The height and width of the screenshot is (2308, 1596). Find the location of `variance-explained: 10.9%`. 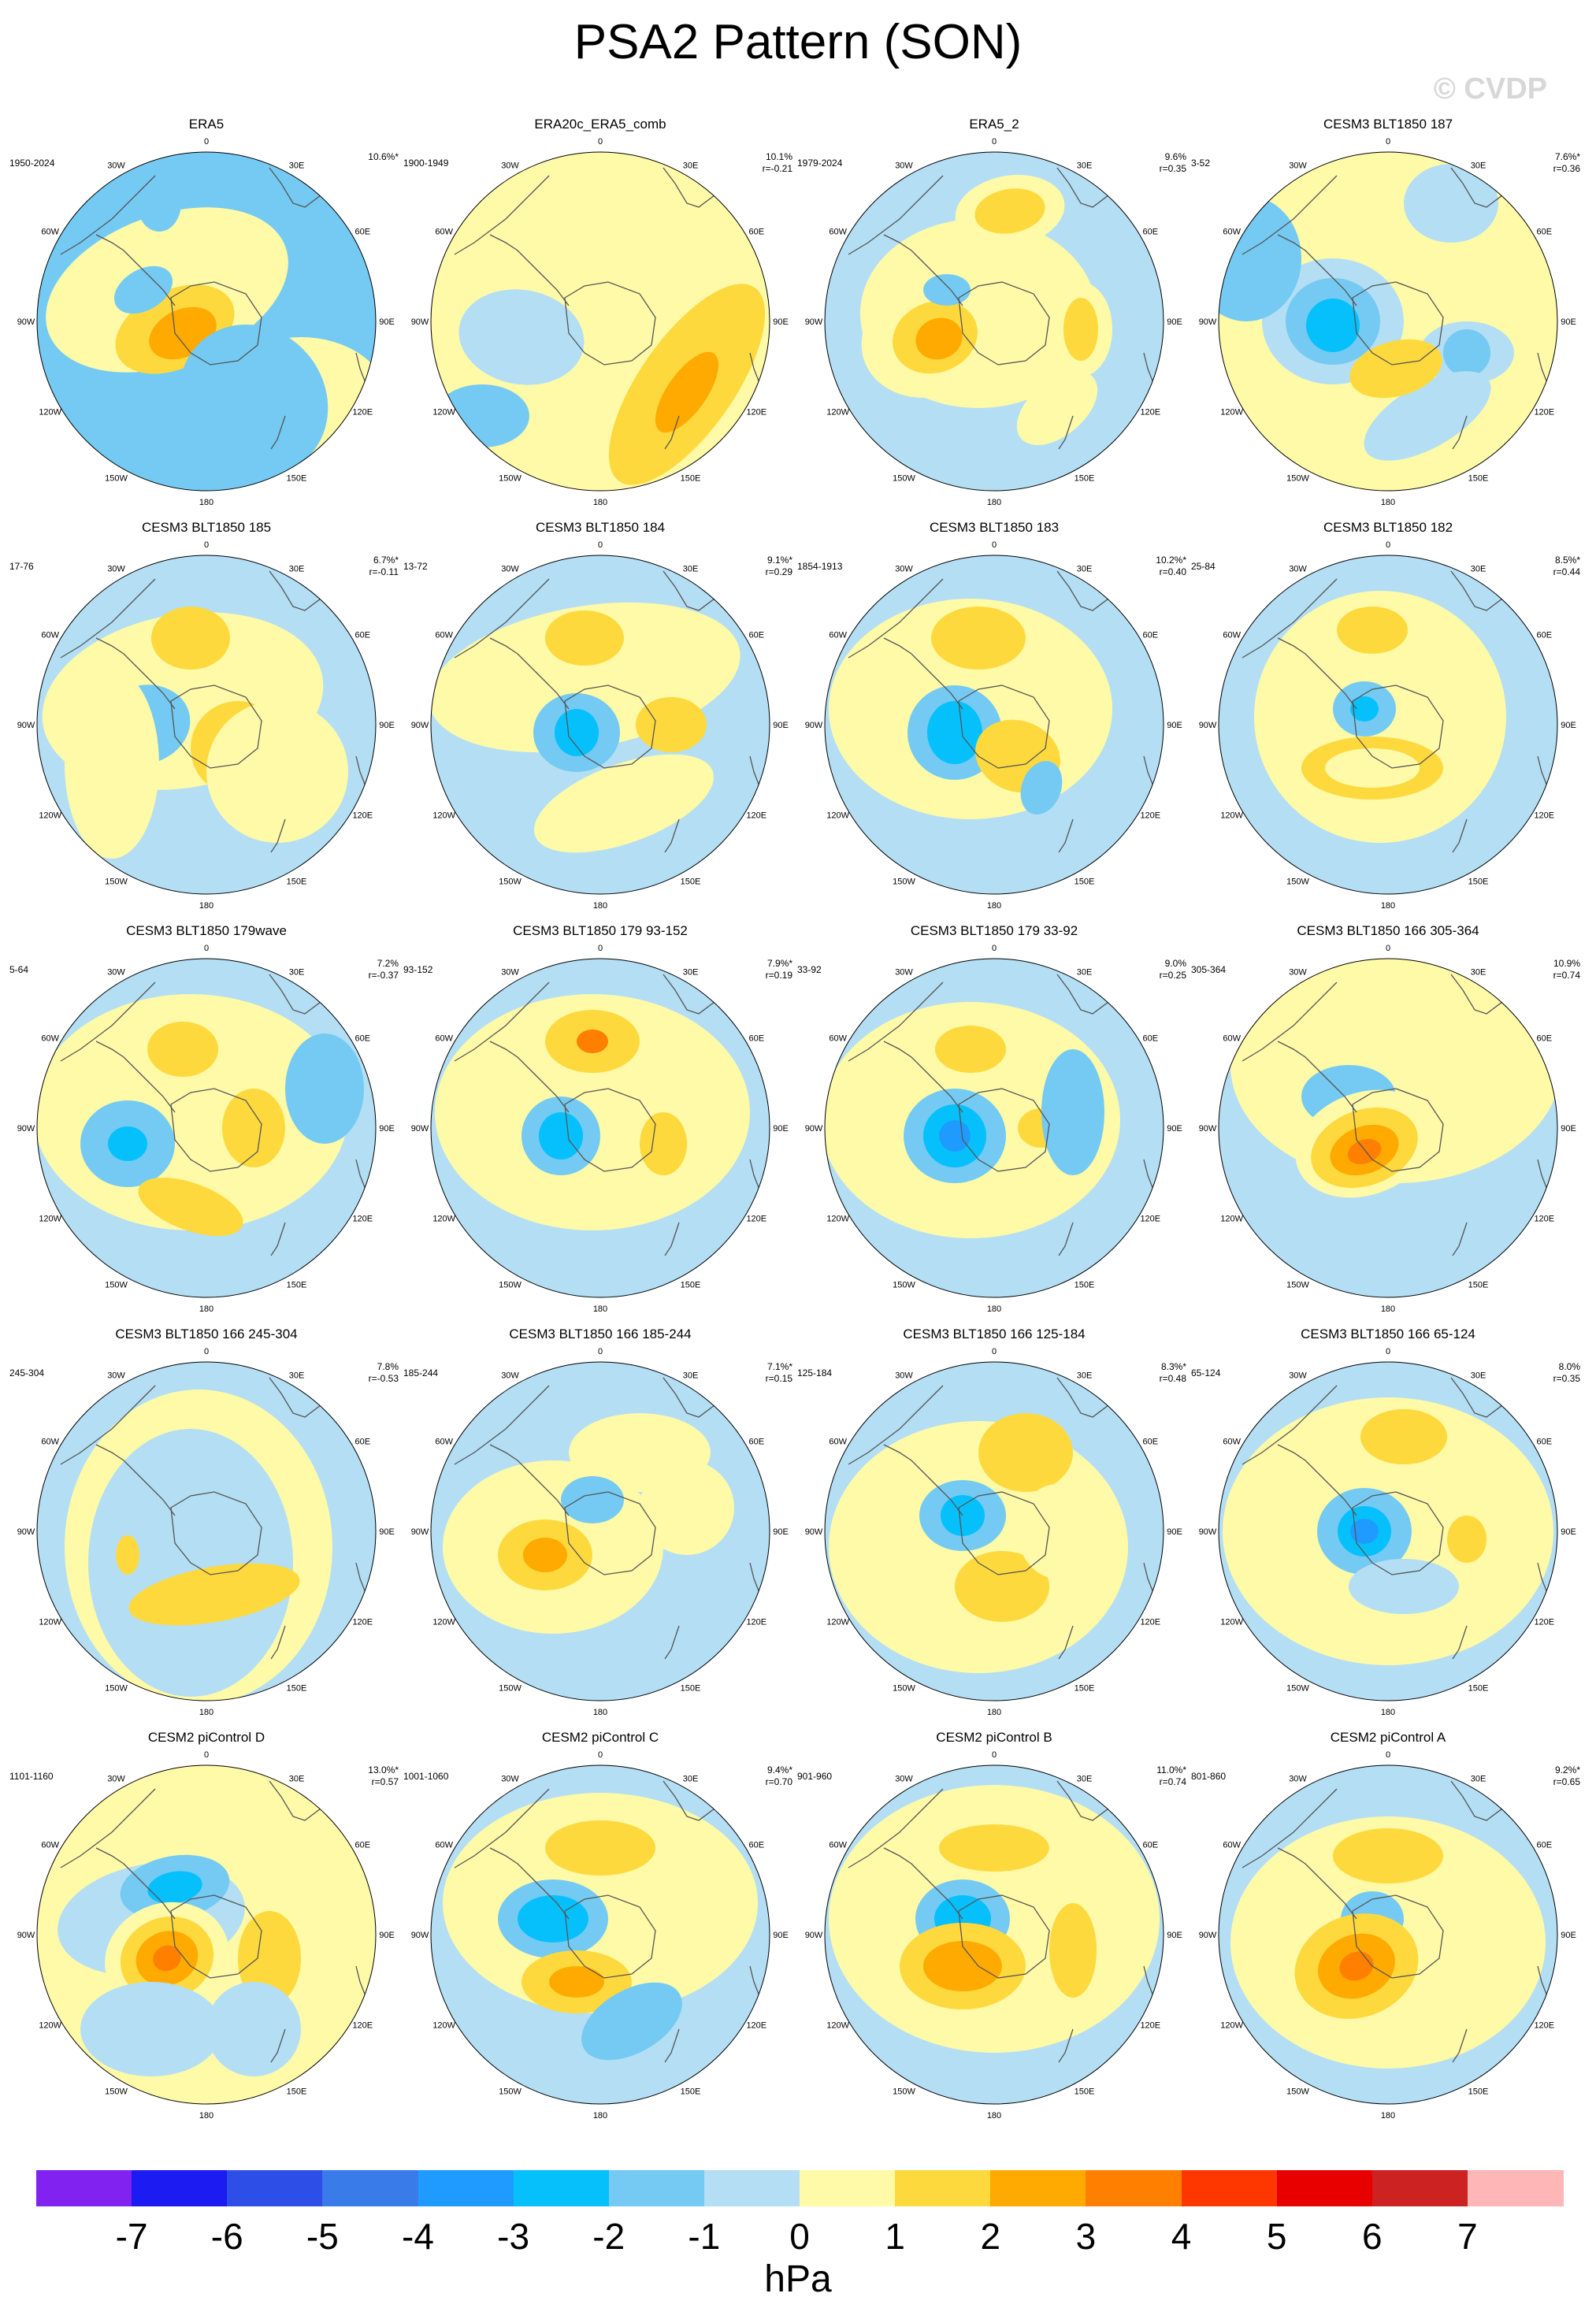

variance-explained: 10.9% is located at coordinates (1566, 963).